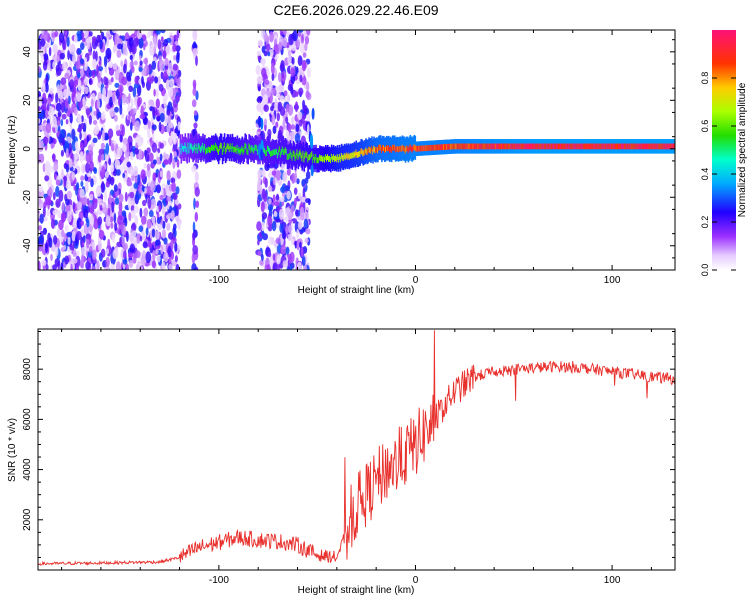  What do you see at coordinates (705, 78) in the screenshot?
I see `colorbar-tick-label: 0.8` at bounding box center [705, 78].